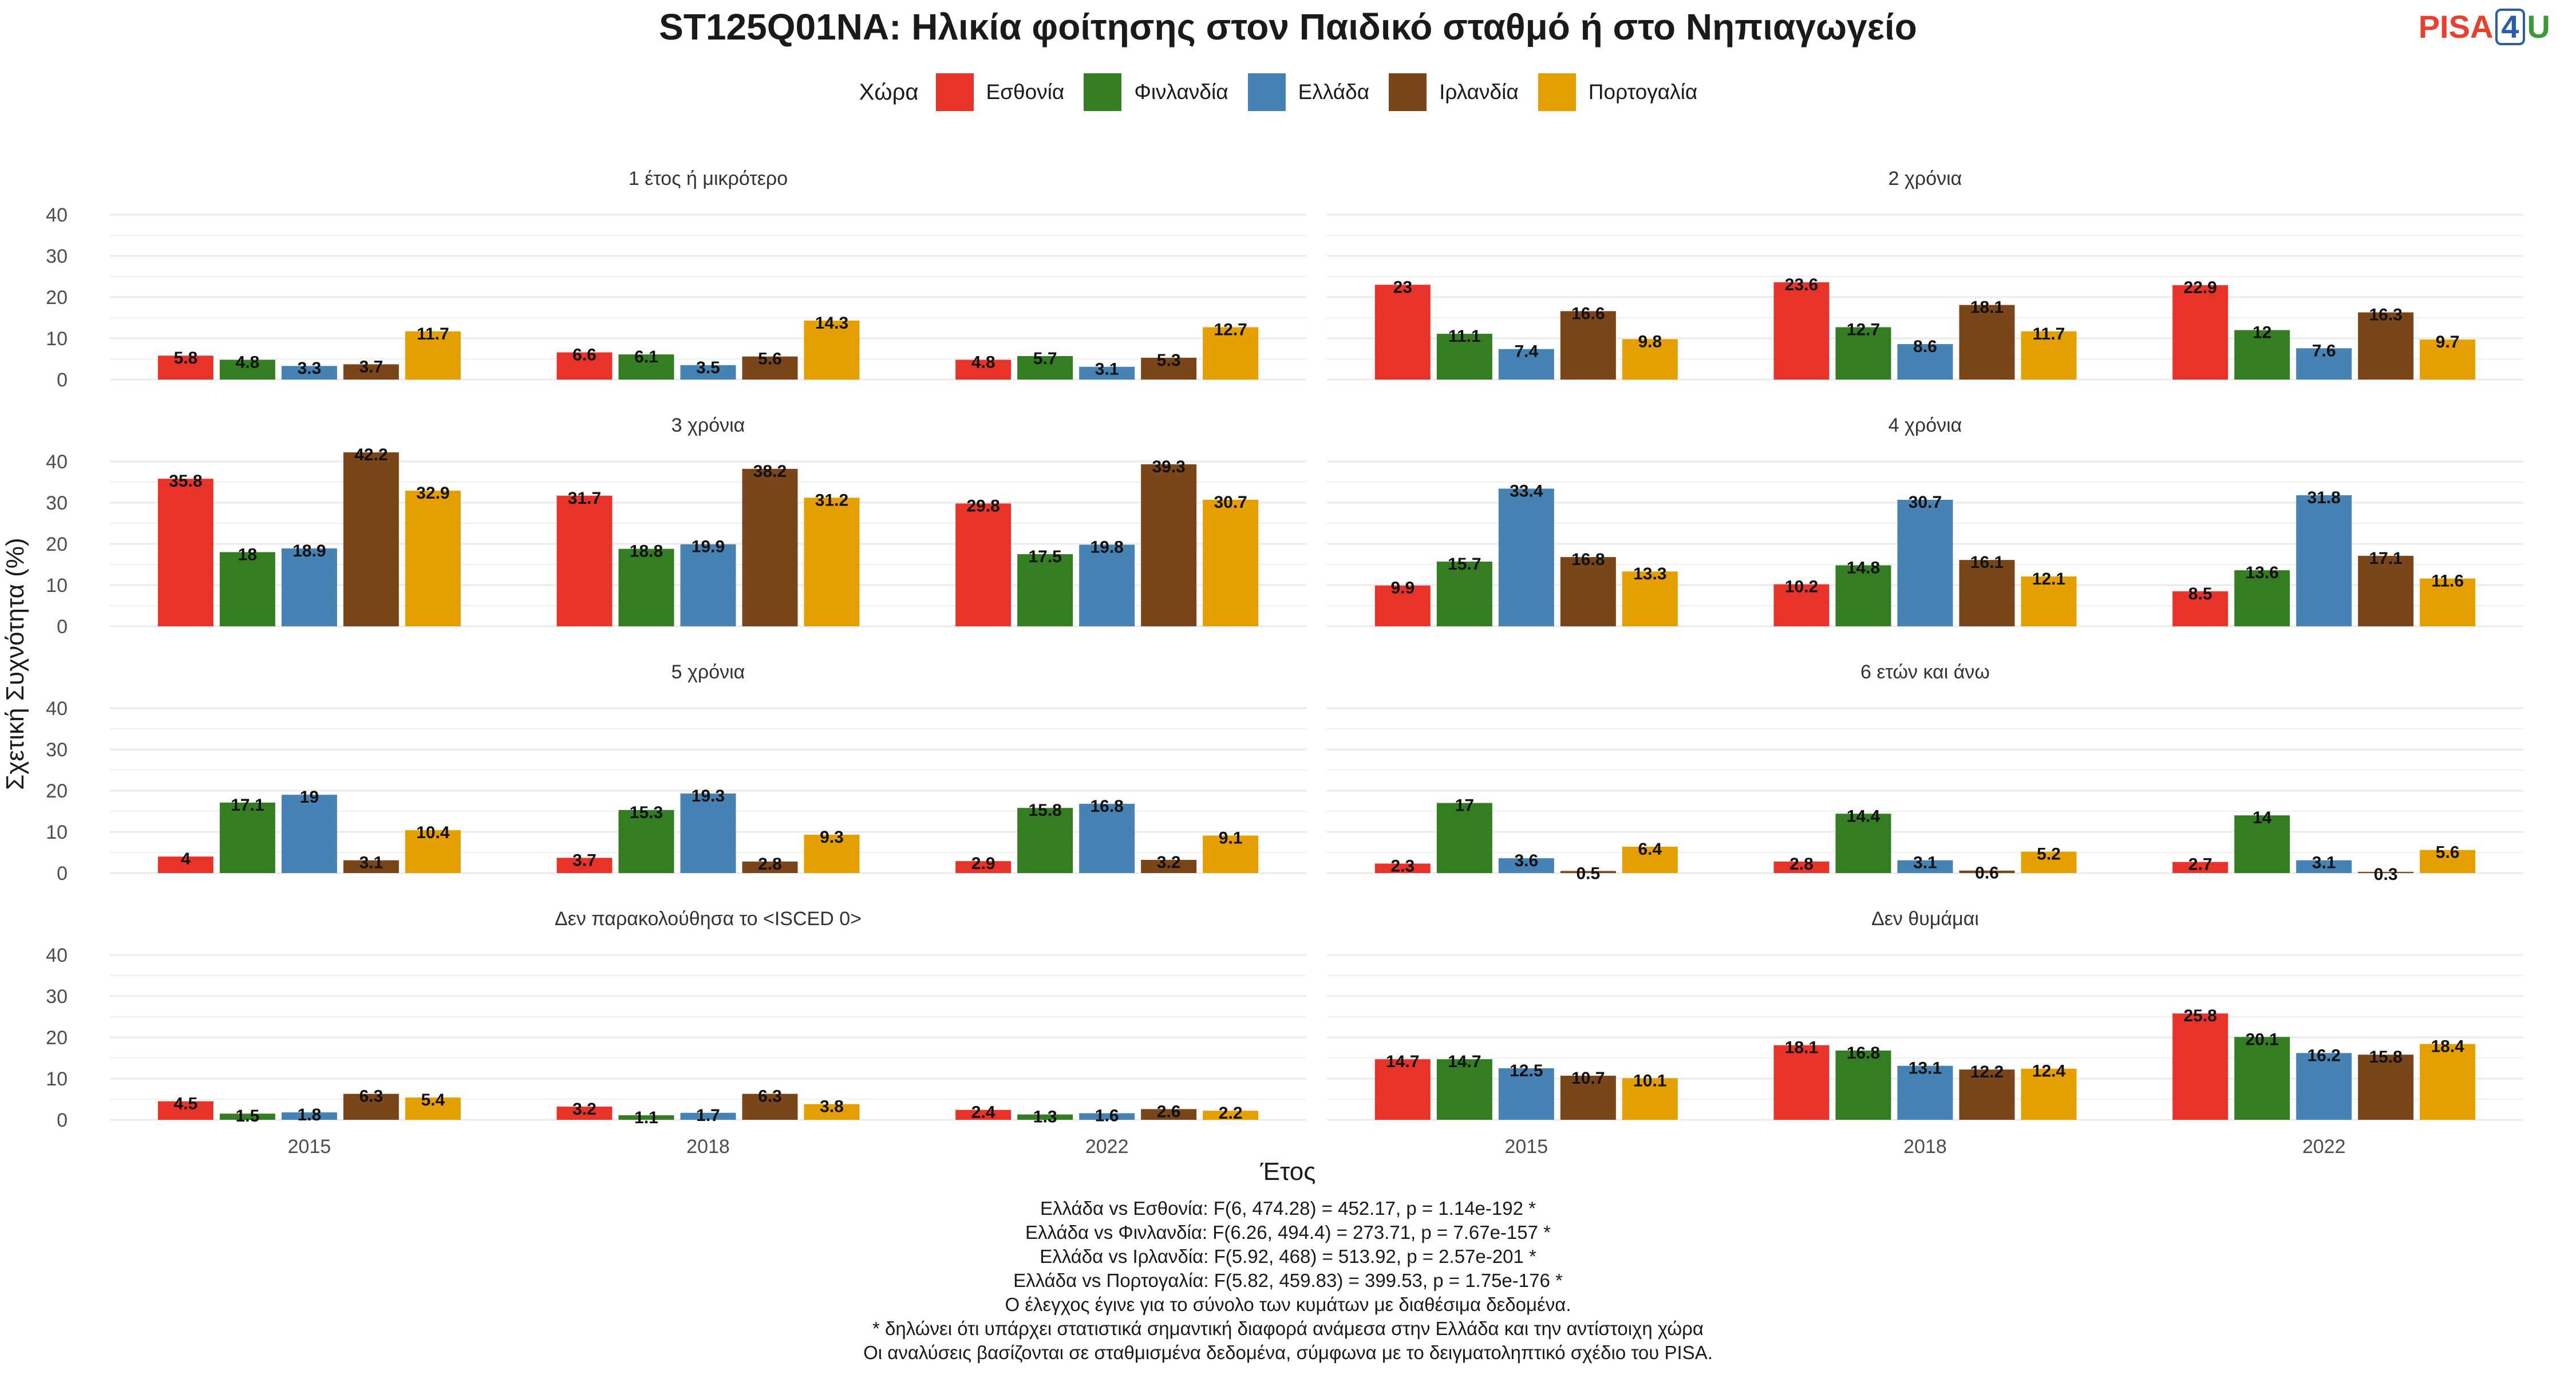 This screenshot has height=1374, width=2576. Describe the element at coordinates (1106, 807) in the screenshot. I see `bar-value-label: 16.8` at that location.